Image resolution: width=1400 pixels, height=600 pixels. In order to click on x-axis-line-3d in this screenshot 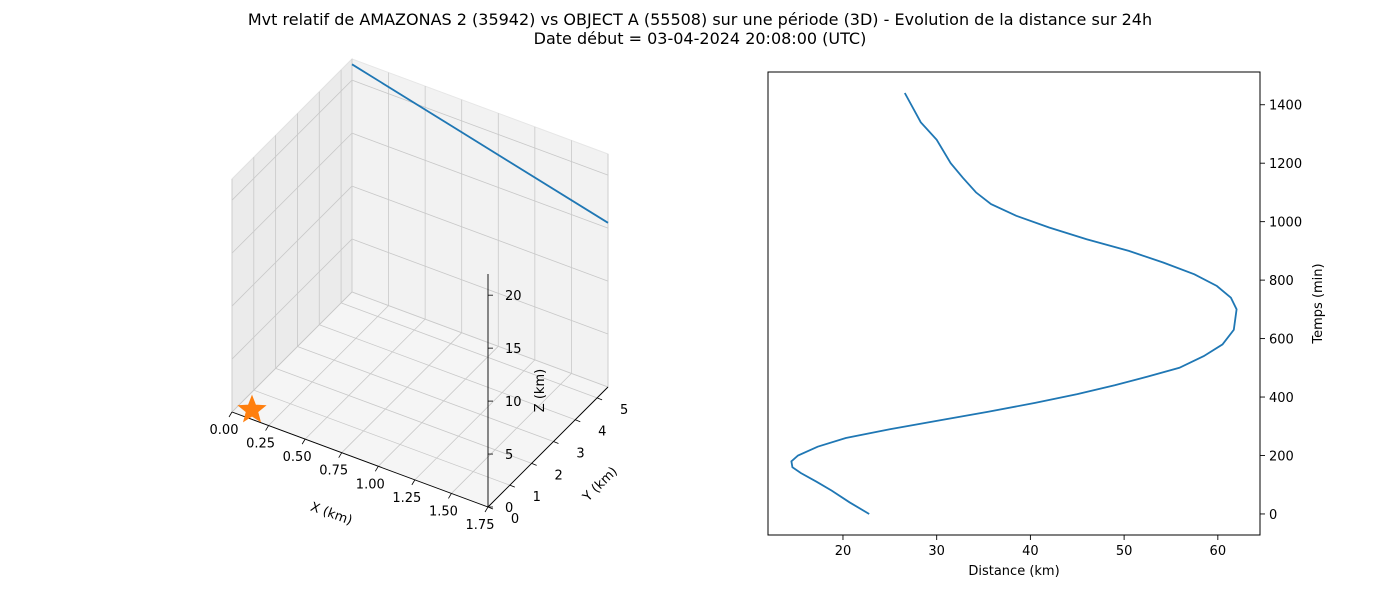, I will do `click(360, 459)`.